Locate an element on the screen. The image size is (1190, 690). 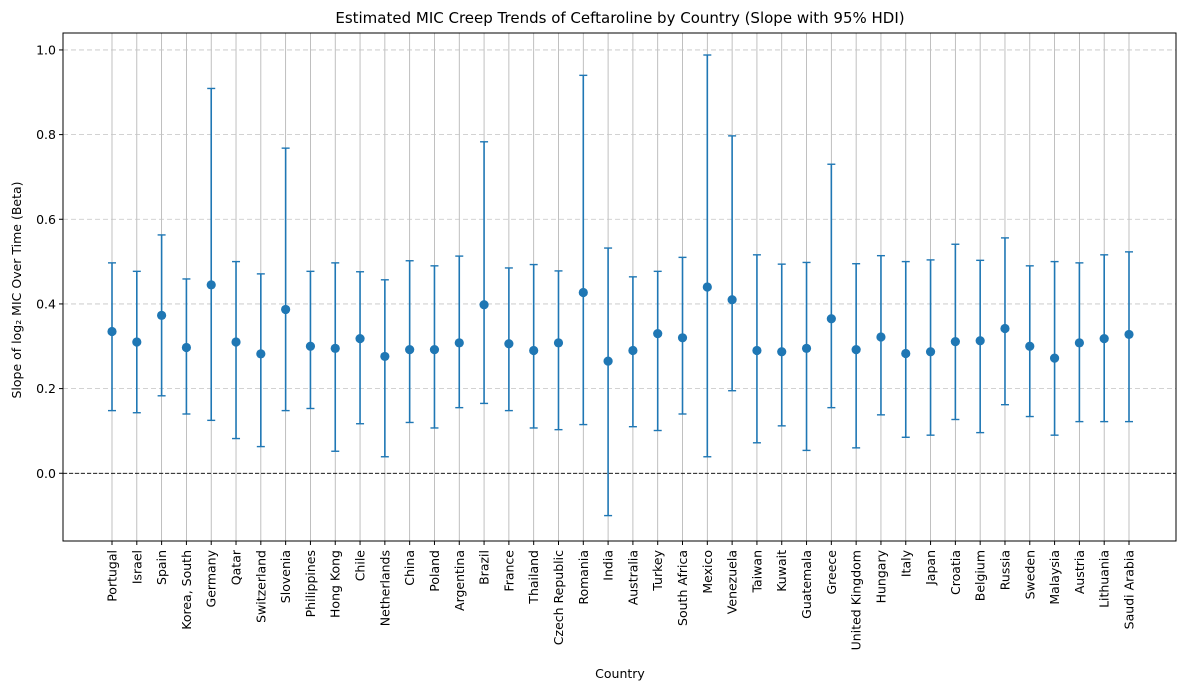
x-tick-label: Hungary is located at coordinates (880, 576).